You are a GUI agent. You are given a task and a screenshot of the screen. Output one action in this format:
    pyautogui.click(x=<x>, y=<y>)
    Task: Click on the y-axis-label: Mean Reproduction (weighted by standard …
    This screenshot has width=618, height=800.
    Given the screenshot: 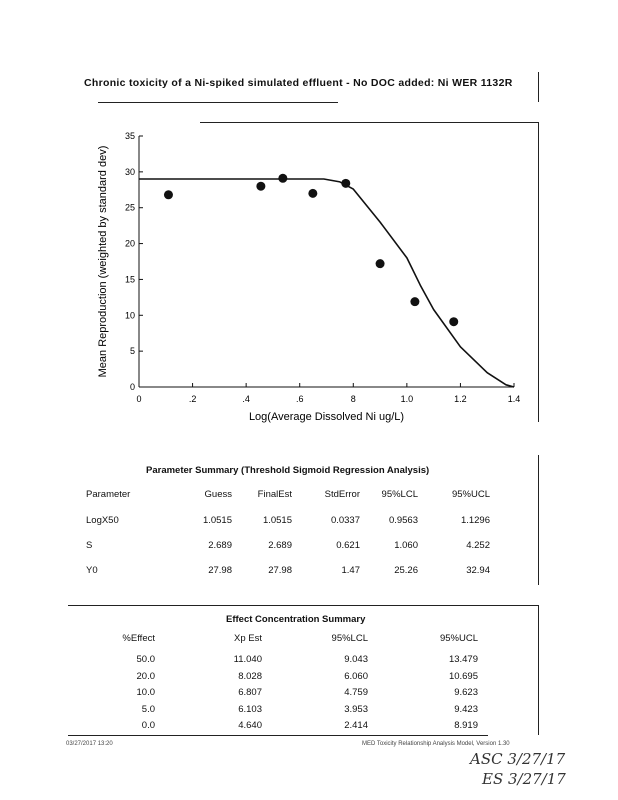 What is the action you would take?
    pyautogui.click(x=103, y=262)
    